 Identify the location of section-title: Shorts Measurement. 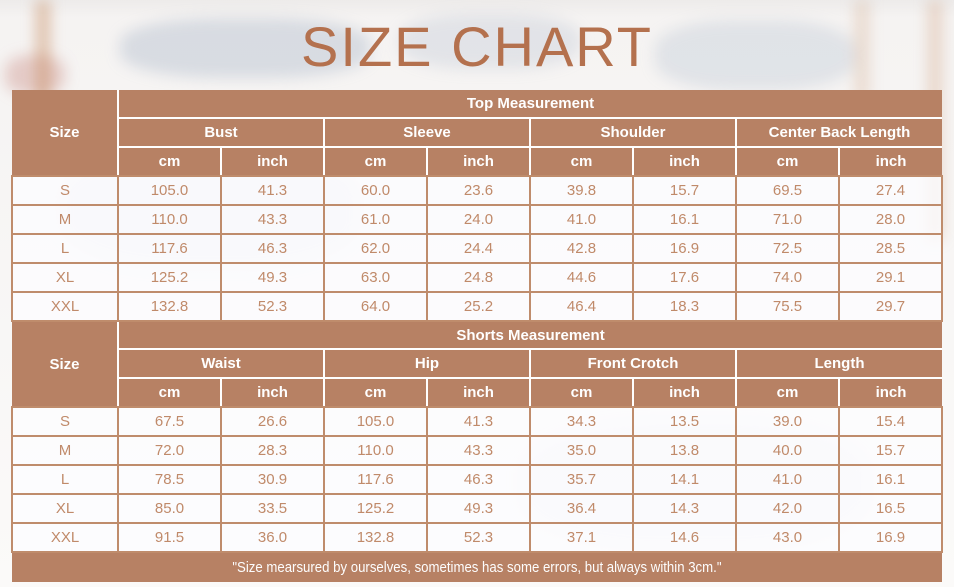
(529, 335).